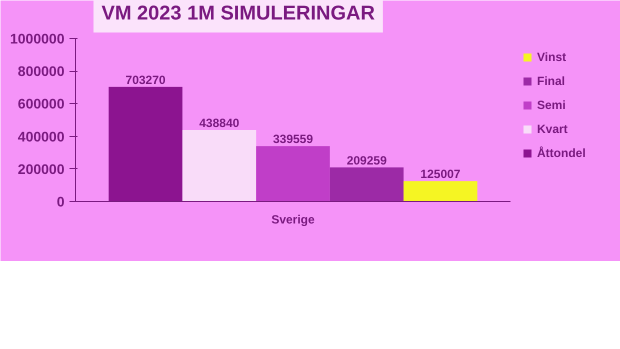 Image resolution: width=620 pixels, height=349 pixels. Describe the element at coordinates (561, 153) in the screenshot. I see `legend-label: Åttondel` at that location.